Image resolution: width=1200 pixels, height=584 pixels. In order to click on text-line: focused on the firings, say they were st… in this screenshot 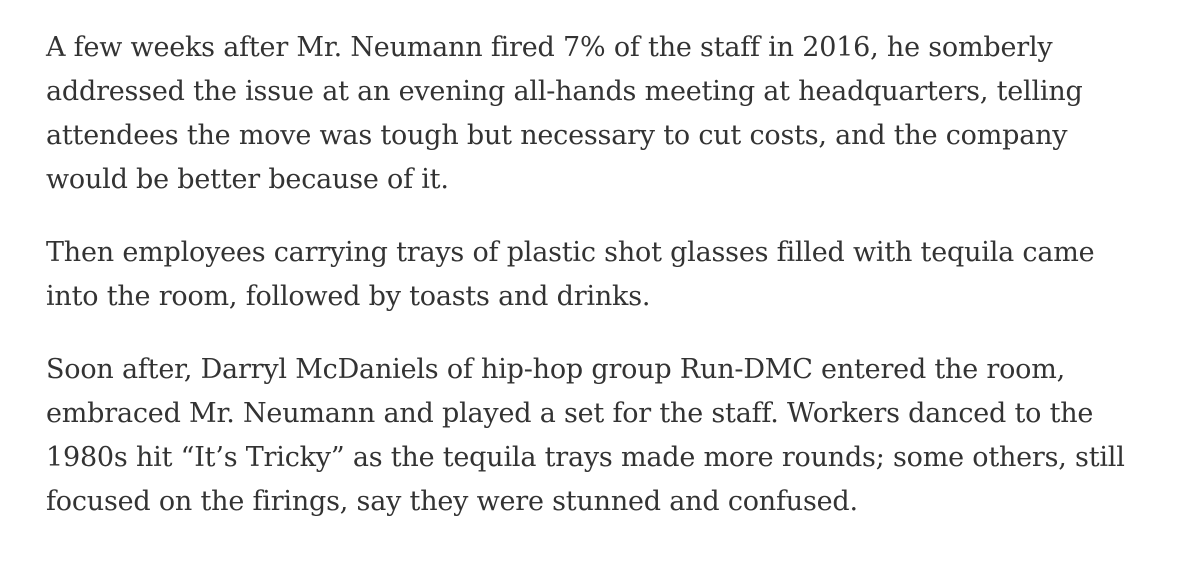, I will do `click(452, 501)`.